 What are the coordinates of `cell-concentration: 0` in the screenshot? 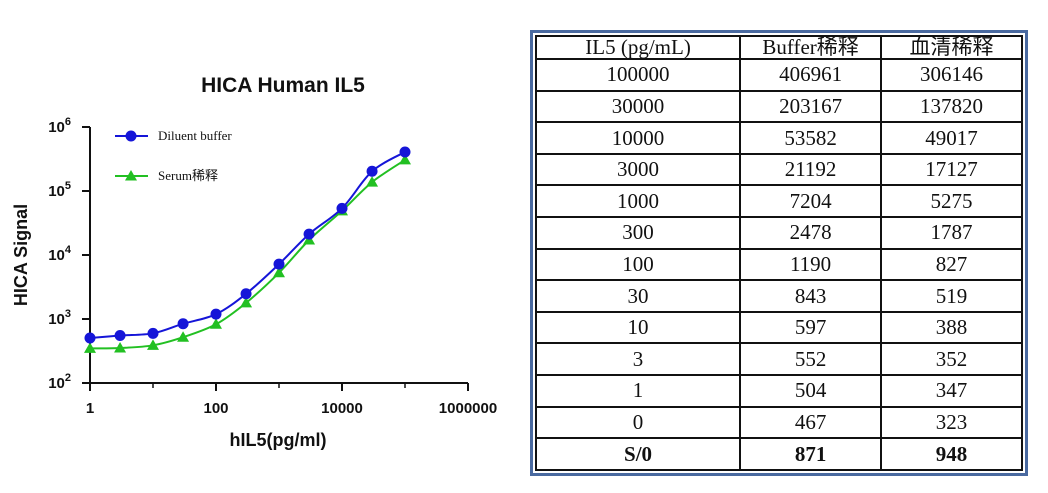 It's located at (638, 422).